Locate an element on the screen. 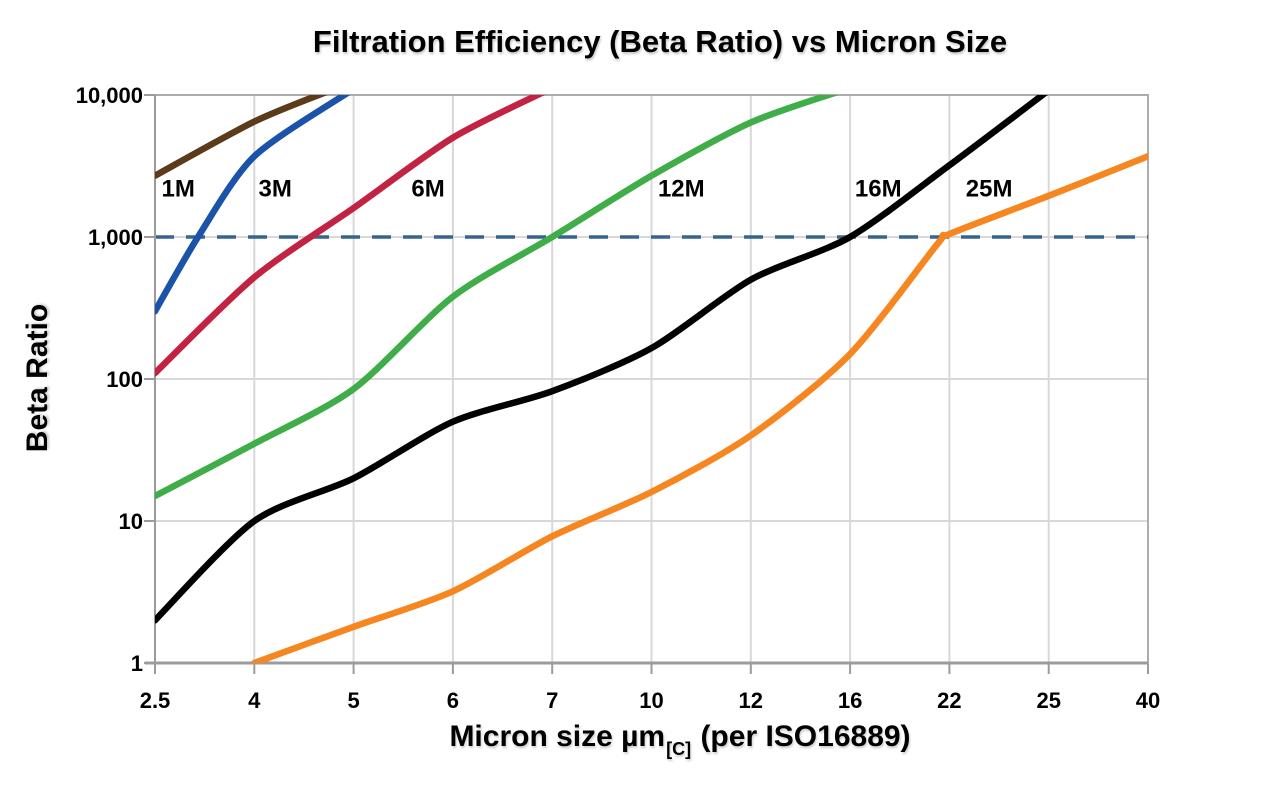 This screenshot has width=1272, height=790. x-axis-title: Micron size µm[C] (per ISO16889) is located at coordinates (680, 739).